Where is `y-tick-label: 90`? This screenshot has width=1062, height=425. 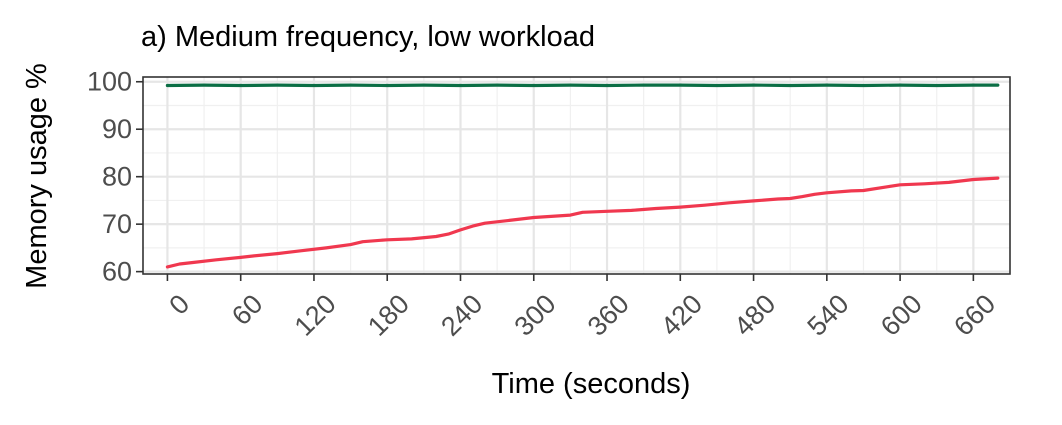
y-tick-label: 90 is located at coordinates (117, 129).